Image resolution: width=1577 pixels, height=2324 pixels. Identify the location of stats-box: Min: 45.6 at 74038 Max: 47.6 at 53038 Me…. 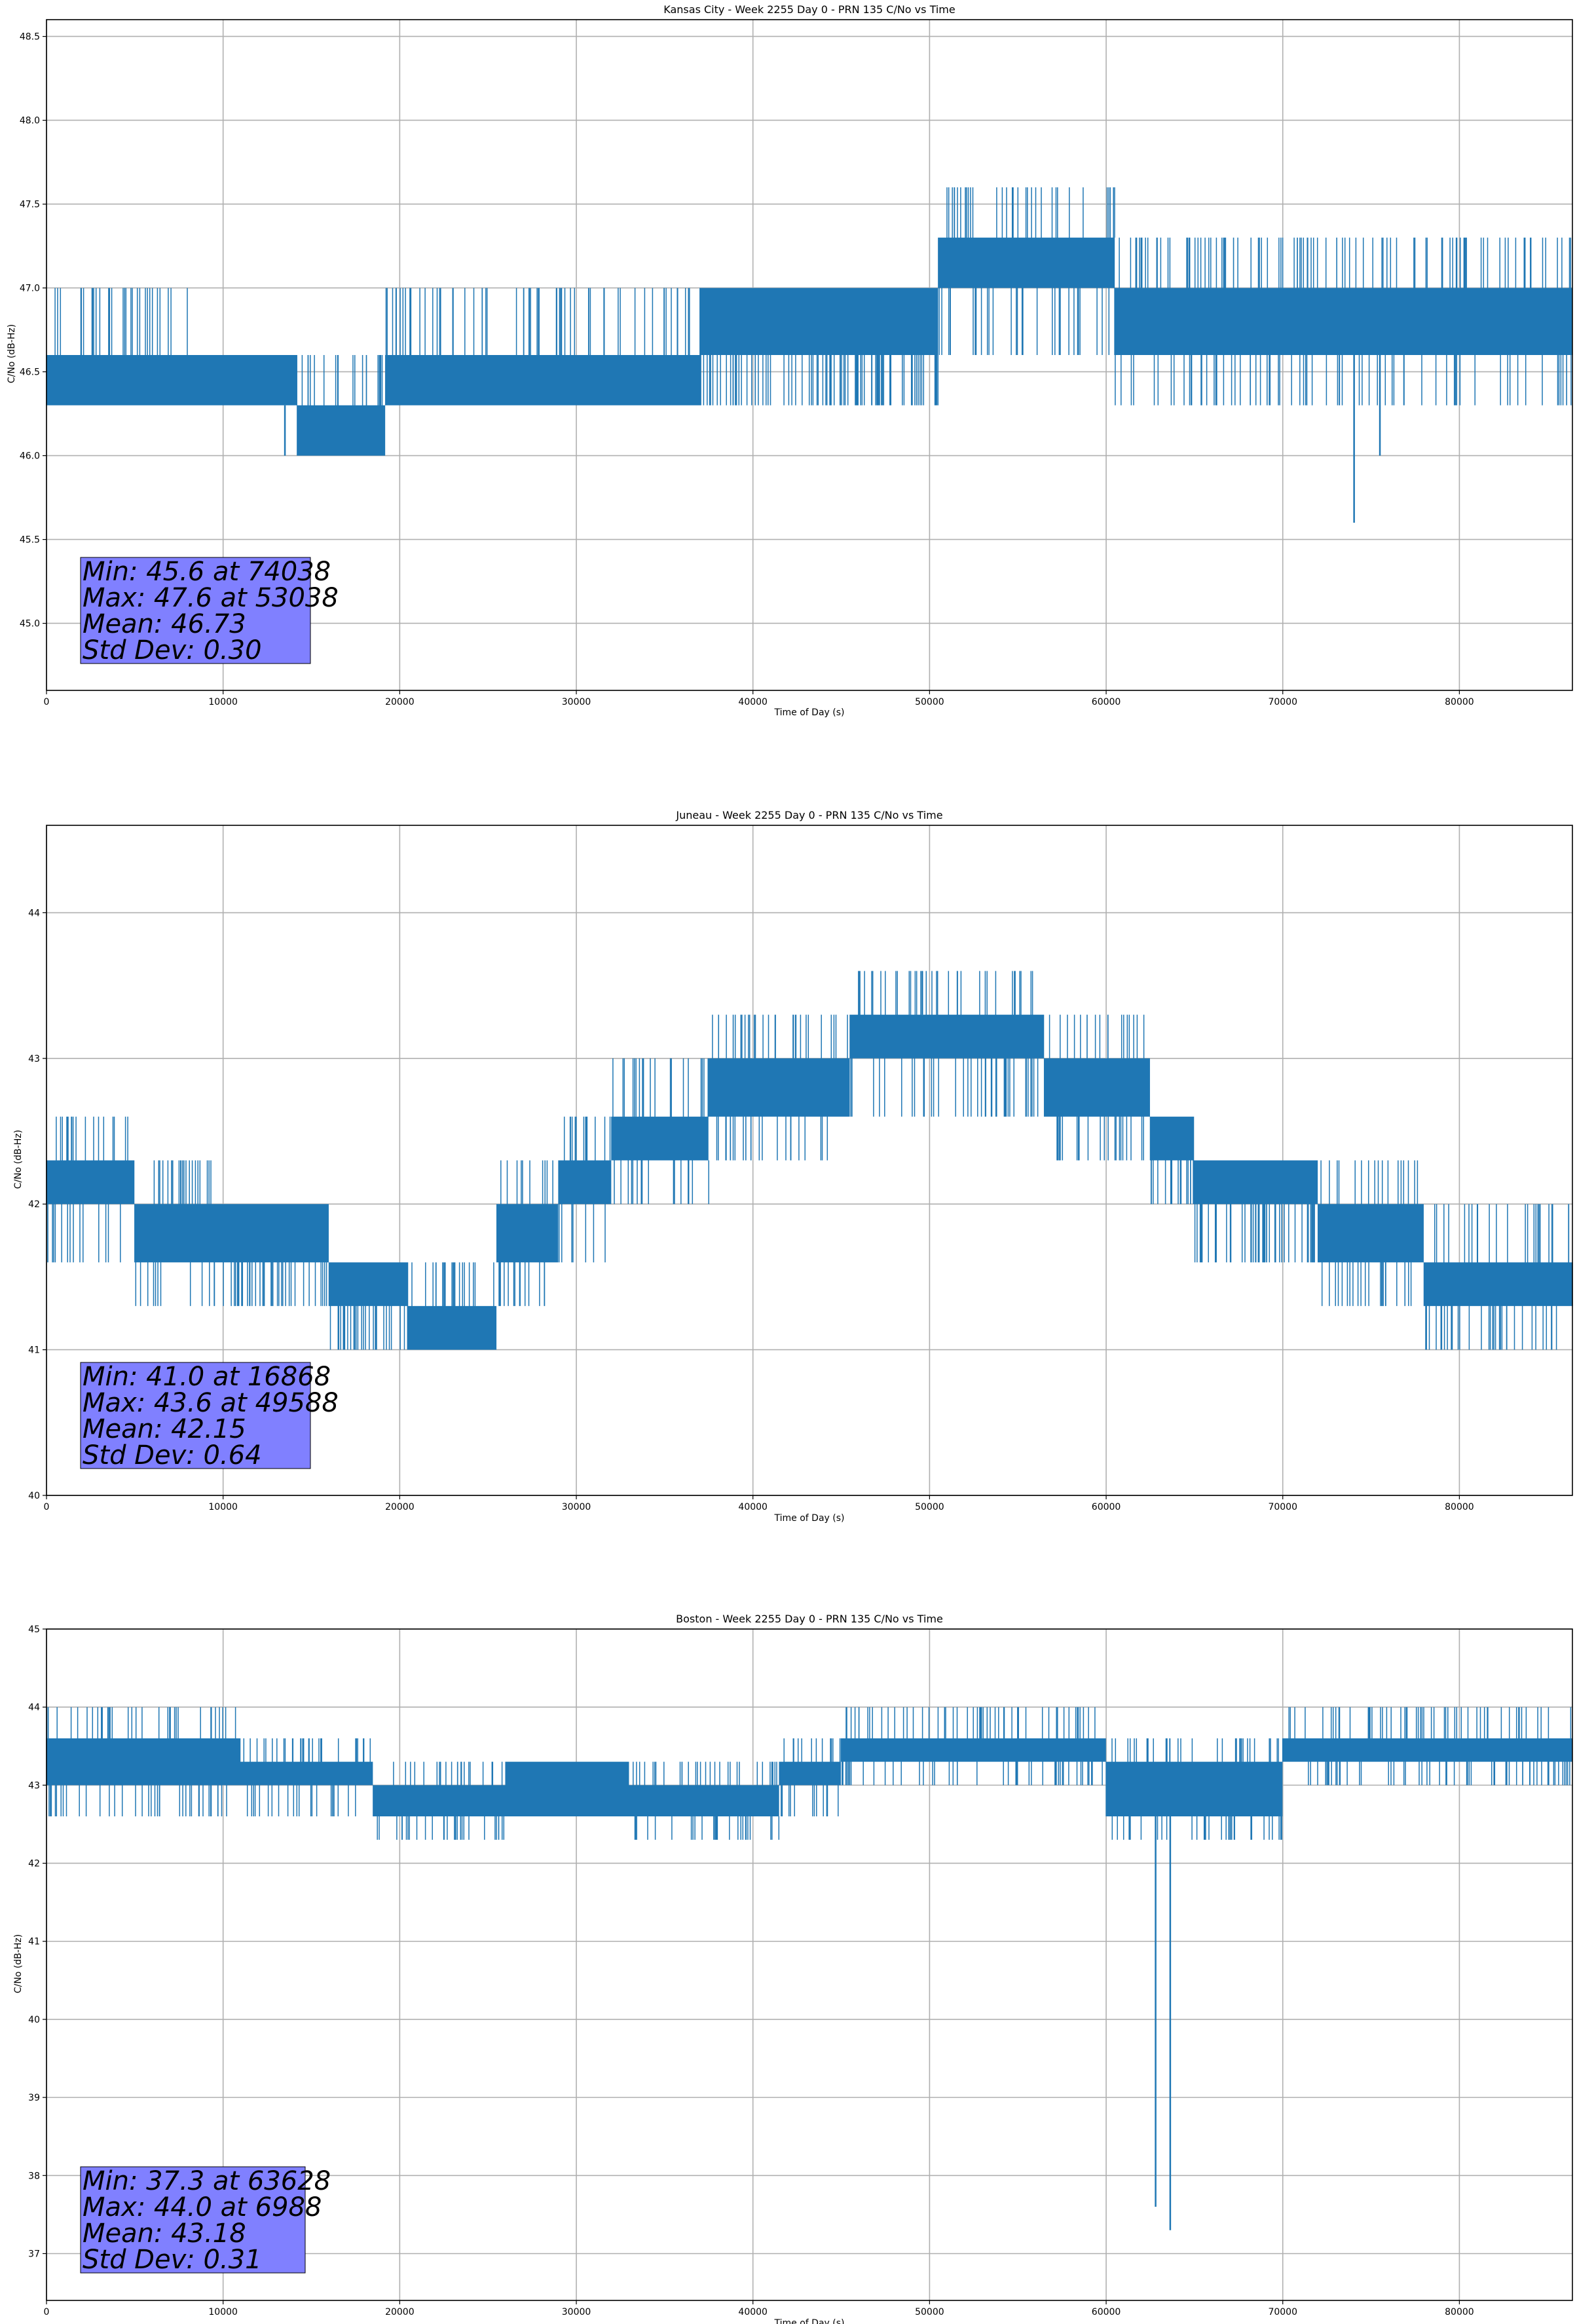
(209, 611).